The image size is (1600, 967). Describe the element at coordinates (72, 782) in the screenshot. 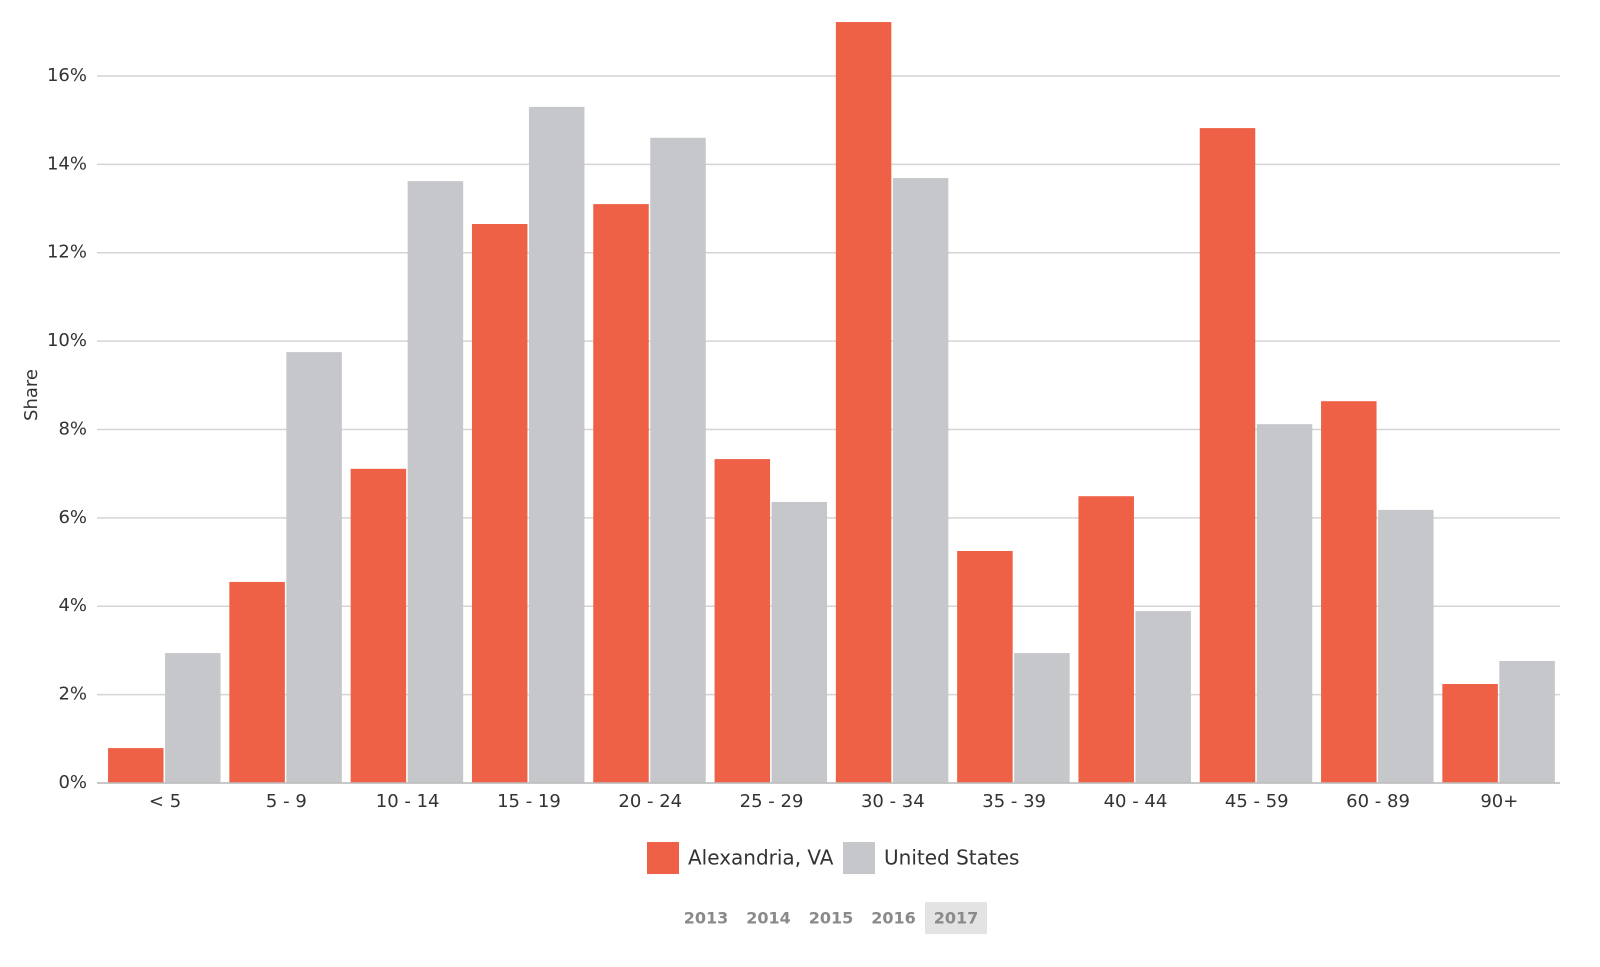

I see `y-tick-label: 0%` at that location.